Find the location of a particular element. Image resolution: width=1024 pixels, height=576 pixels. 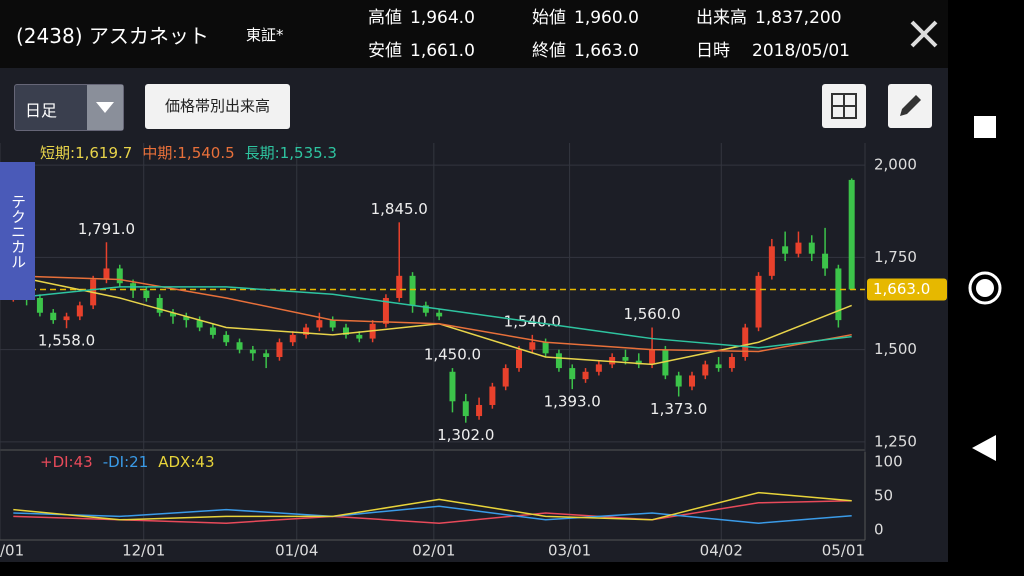

x-tick-label: /01 is located at coordinates (12, 551).